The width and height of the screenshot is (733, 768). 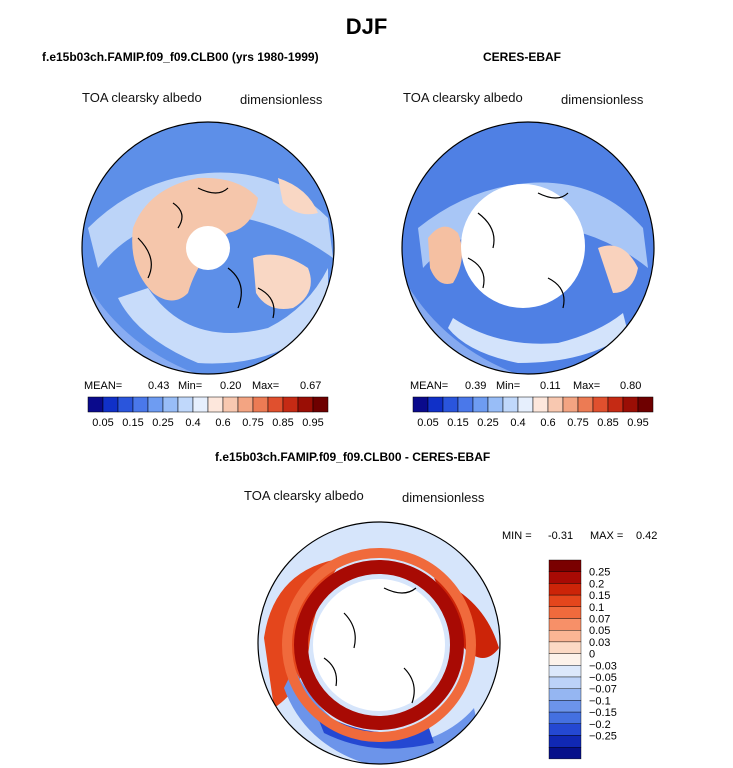 What do you see at coordinates (429, 386) in the screenshot?
I see `panel-2-mean-label: MEAN=` at bounding box center [429, 386].